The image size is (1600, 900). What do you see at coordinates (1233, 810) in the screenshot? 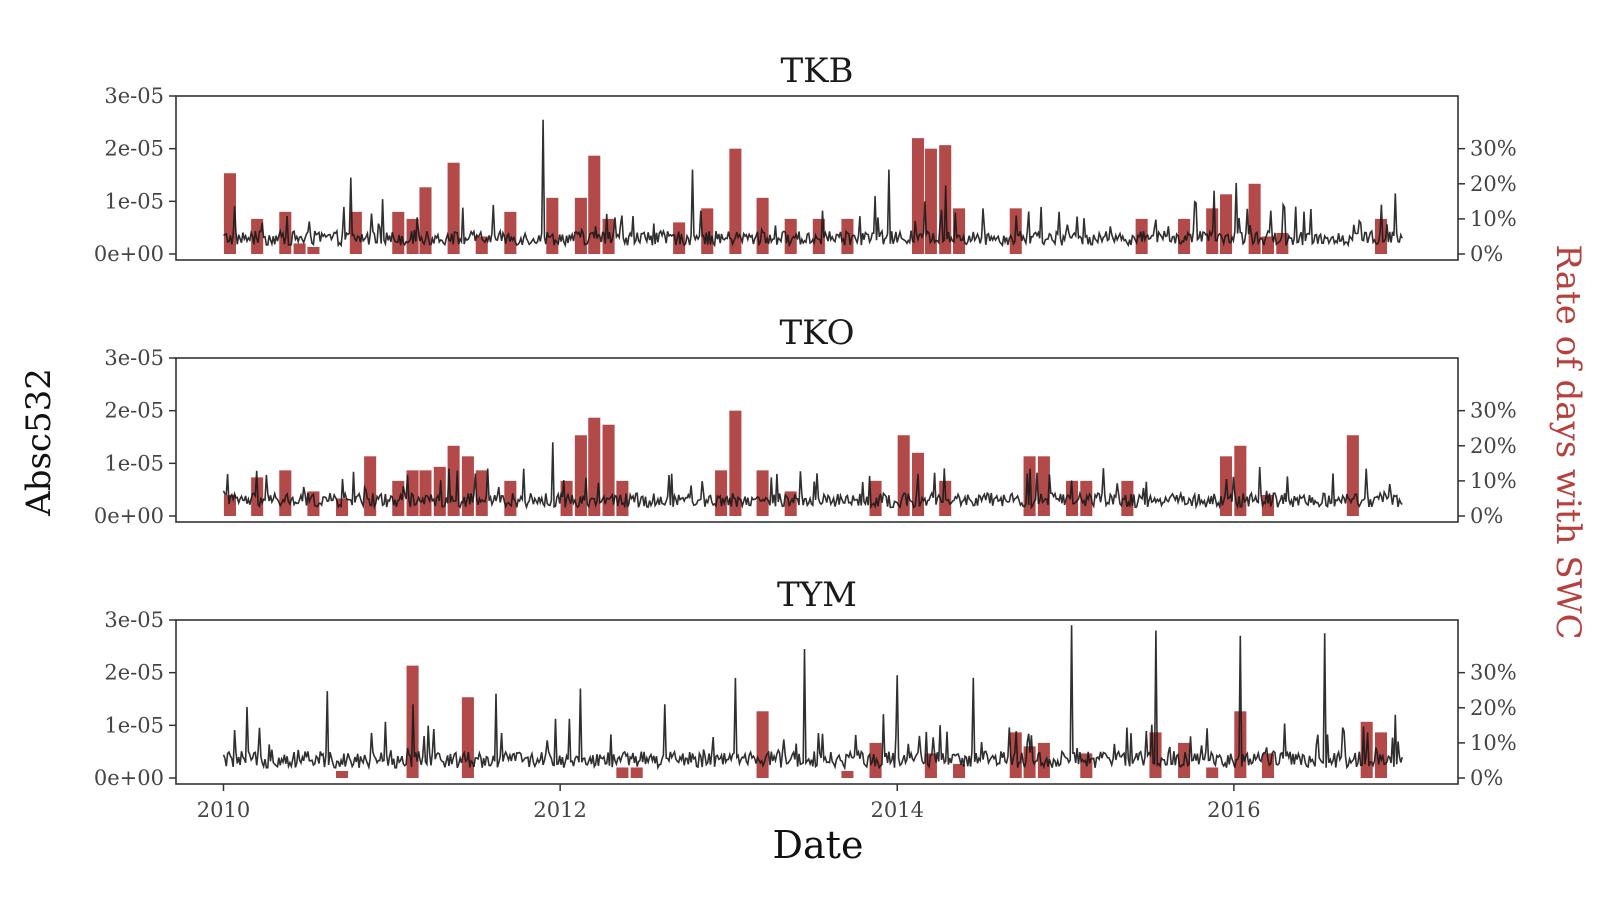
I see `x-tick-label: 2016` at bounding box center [1233, 810].